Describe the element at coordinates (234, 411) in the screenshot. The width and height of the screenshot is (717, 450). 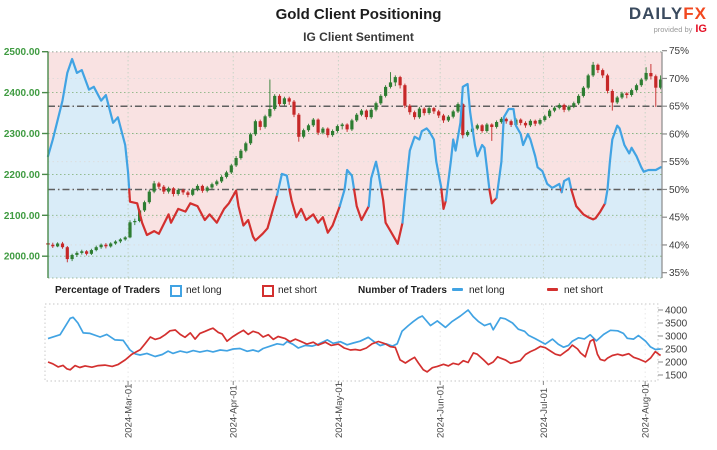
I see `svg-text: 2024-Apr-01` at that location.